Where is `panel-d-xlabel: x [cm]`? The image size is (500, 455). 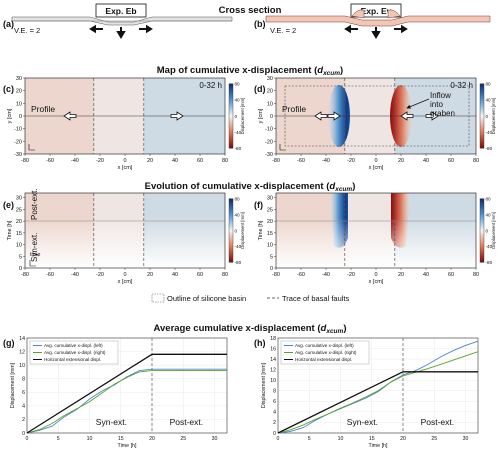 panel-d-xlabel: x [cm] is located at coordinates (376, 168).